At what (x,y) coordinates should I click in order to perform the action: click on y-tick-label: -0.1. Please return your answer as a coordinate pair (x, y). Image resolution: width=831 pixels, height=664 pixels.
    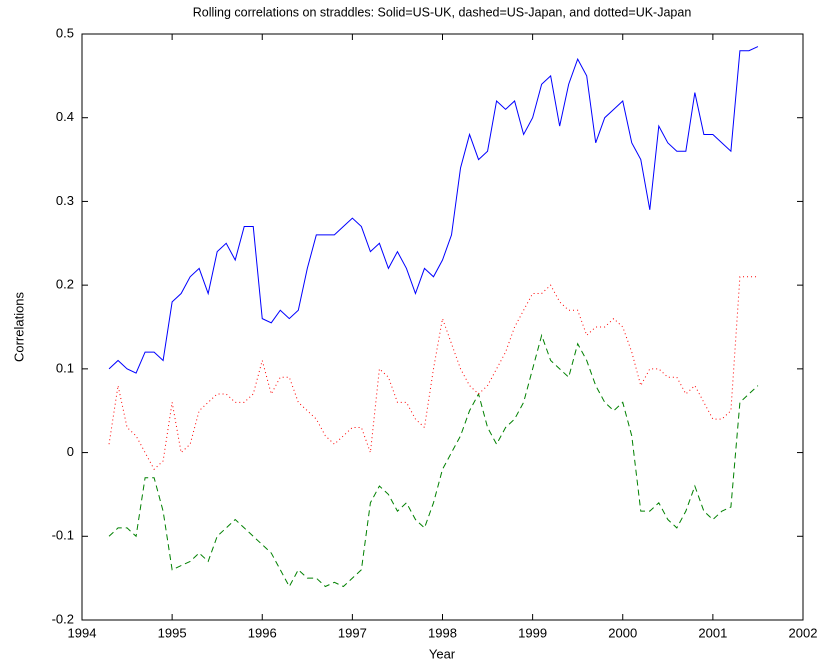
    Looking at the image, I should click on (63, 535).